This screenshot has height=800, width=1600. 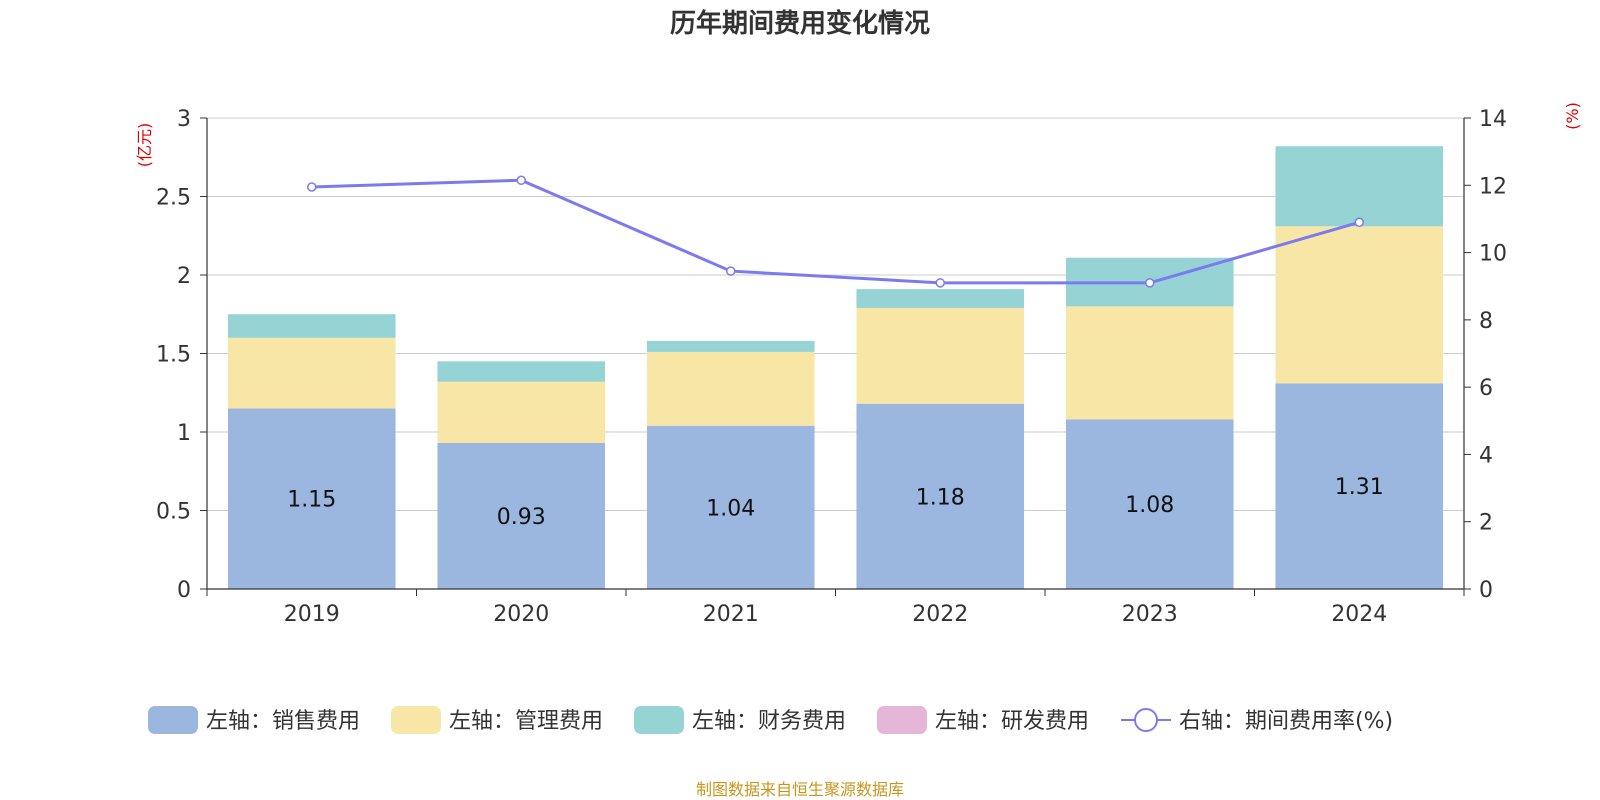 I want to click on rate-line-path, so click(x=835, y=231).